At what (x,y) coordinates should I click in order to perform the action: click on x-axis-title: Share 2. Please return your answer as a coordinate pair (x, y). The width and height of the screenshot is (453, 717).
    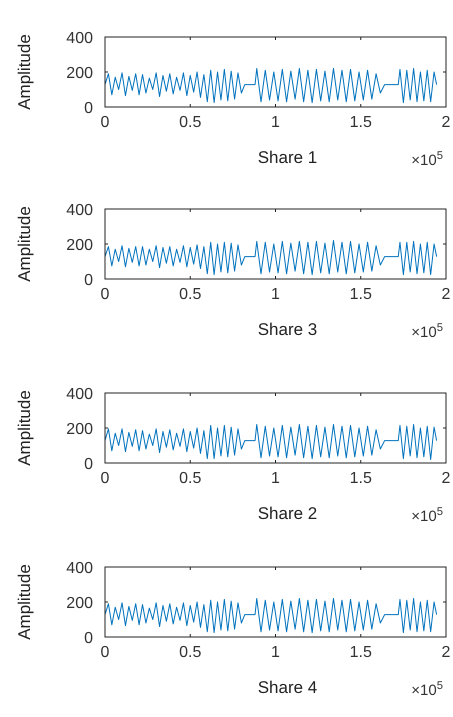
    Looking at the image, I should click on (288, 513).